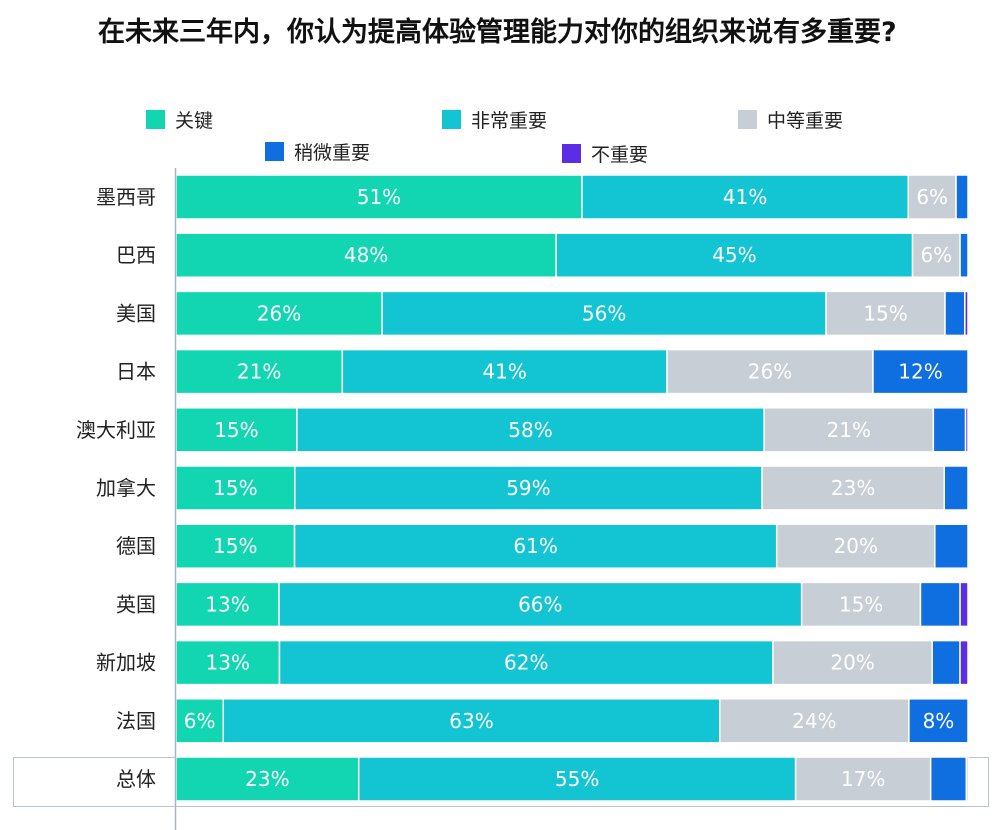 This screenshot has height=830, width=1000. Describe the element at coordinates (116, 430) in the screenshot. I see `category-label: 澳大利亚` at that location.